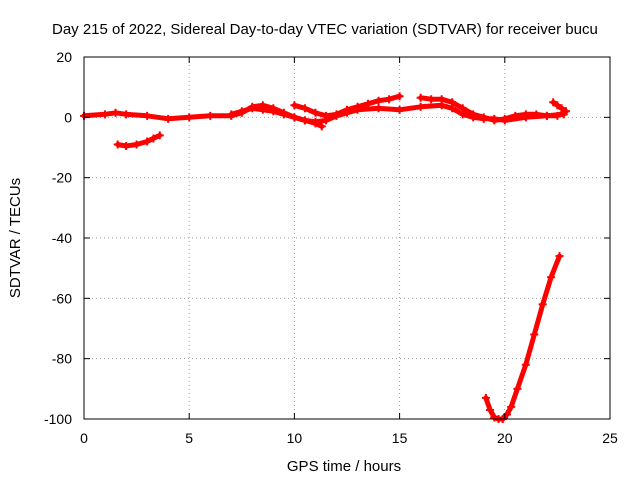 This screenshot has width=640, height=480. I want to click on y-tick-label: 20, so click(64, 57).